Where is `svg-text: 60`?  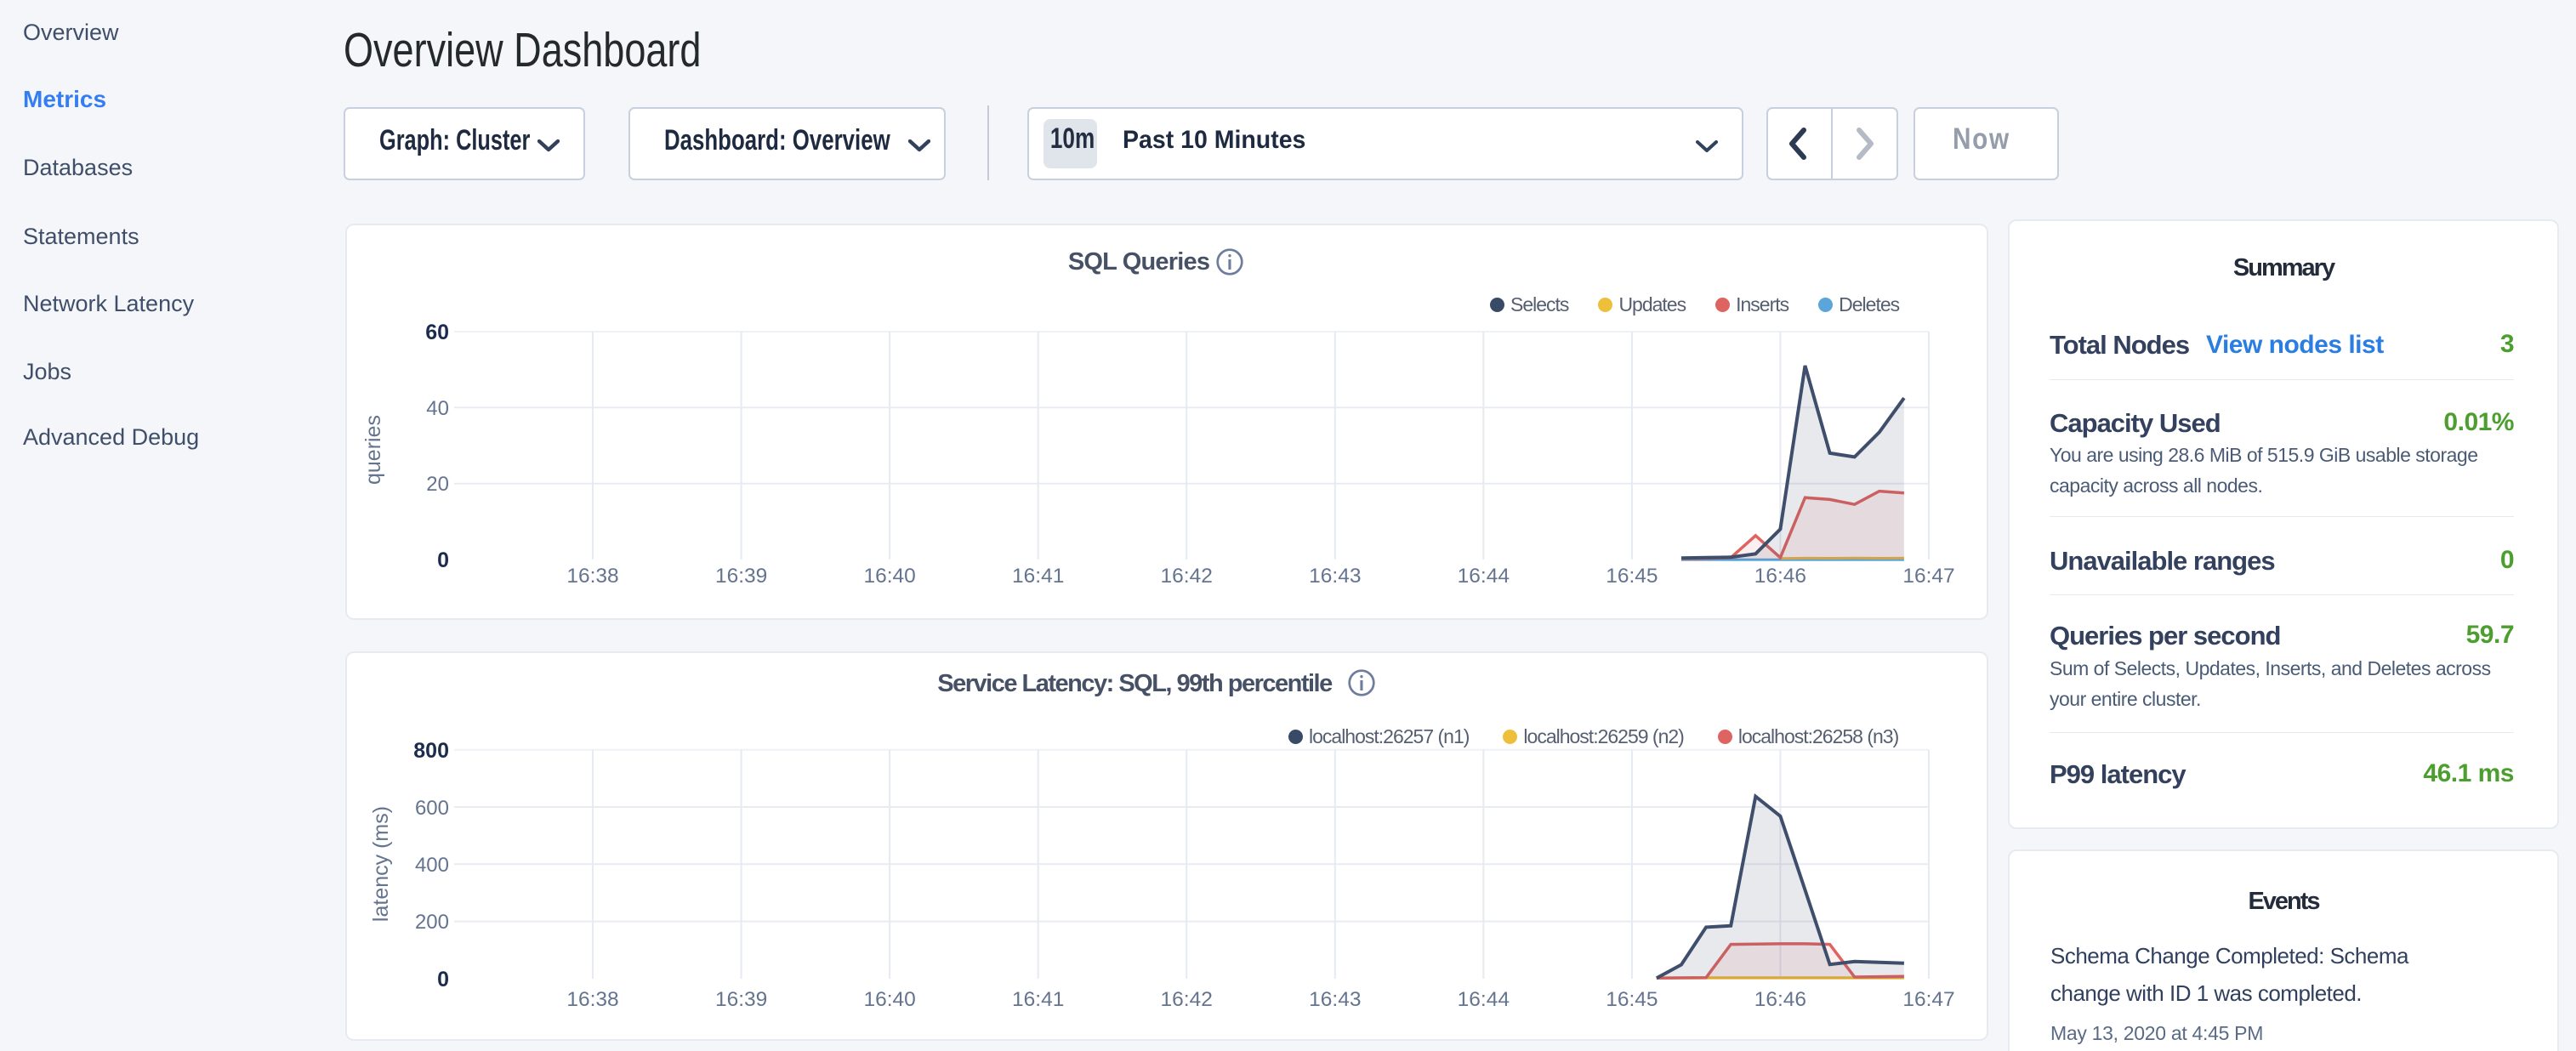
svg-text: 60 is located at coordinates (437, 332).